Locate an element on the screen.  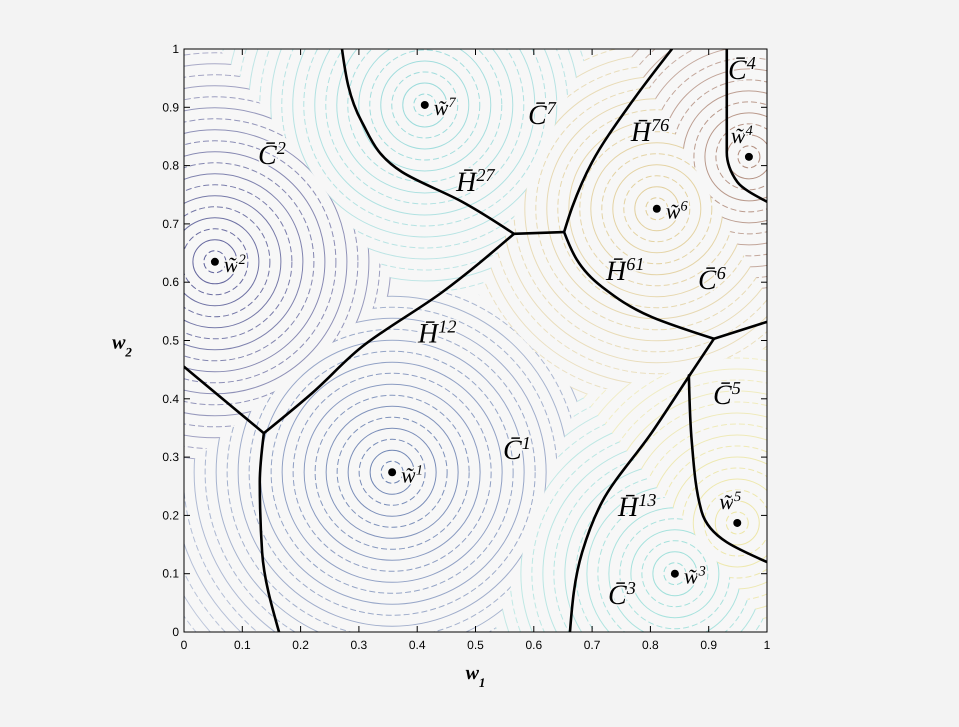
y-tick-label: 0 is located at coordinates (176, 632).